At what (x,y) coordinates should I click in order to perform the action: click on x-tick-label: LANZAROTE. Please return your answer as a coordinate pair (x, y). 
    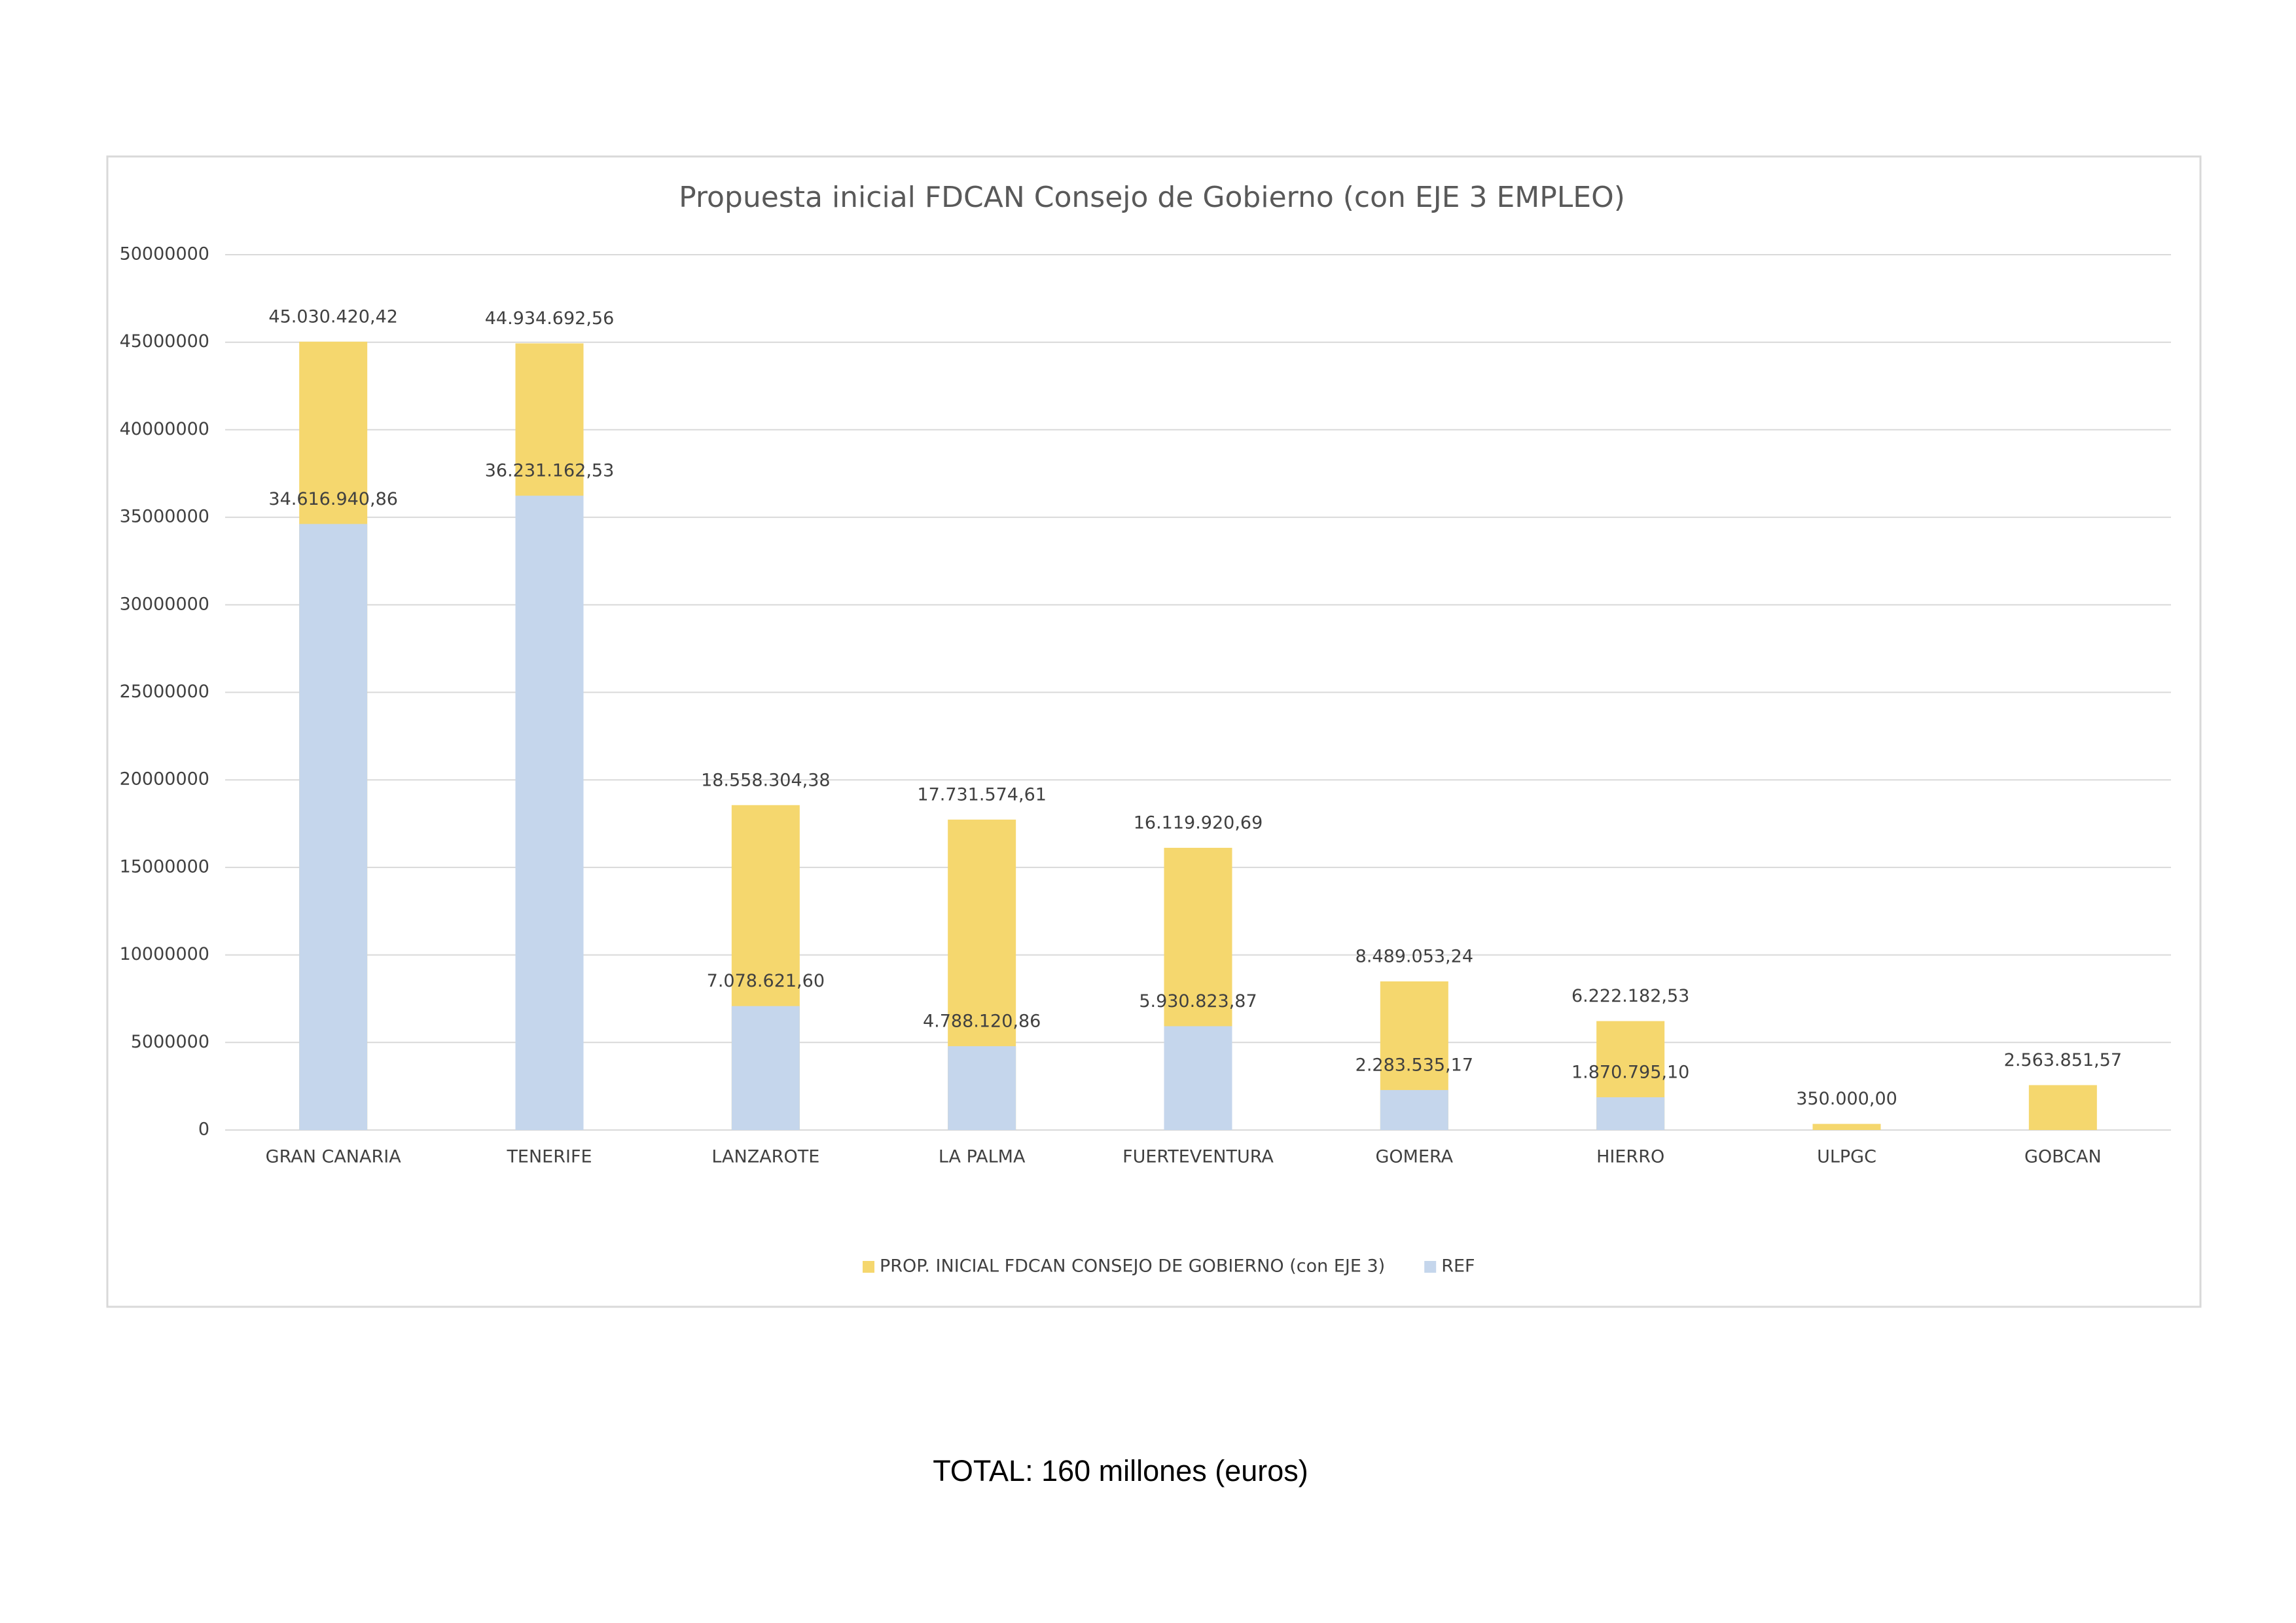
    Looking at the image, I should click on (765, 1157).